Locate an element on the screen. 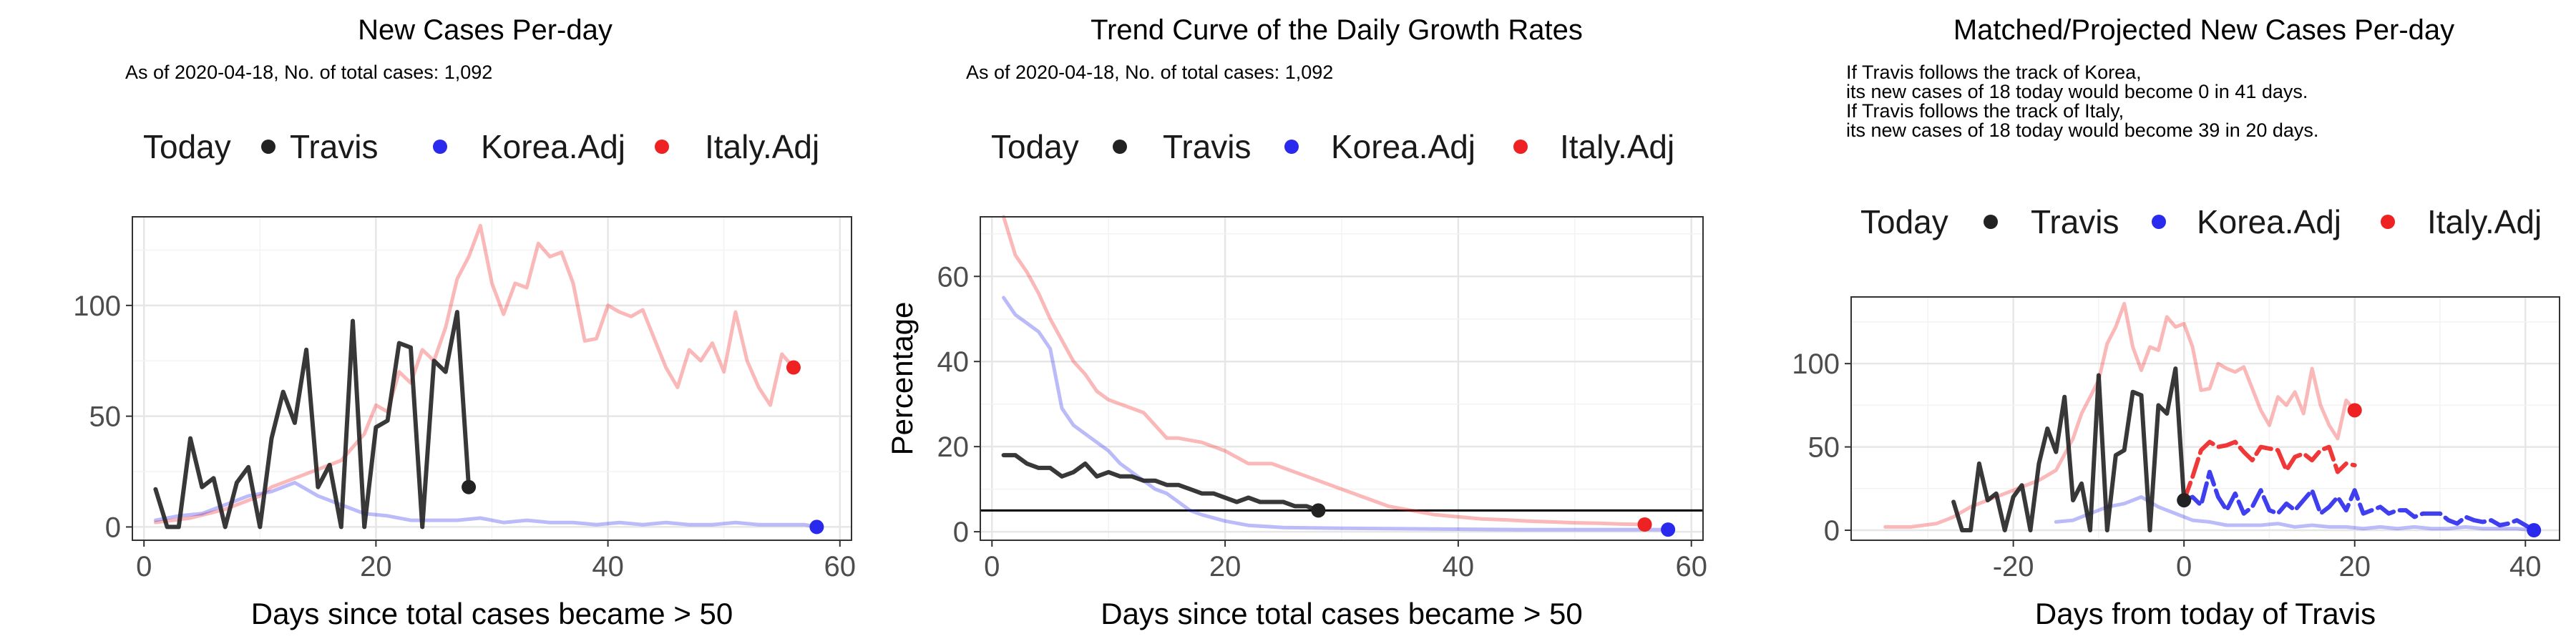 The image size is (2576, 644). chart-subtitle: If Travis follows the track of Italy, is located at coordinates (1985, 111).